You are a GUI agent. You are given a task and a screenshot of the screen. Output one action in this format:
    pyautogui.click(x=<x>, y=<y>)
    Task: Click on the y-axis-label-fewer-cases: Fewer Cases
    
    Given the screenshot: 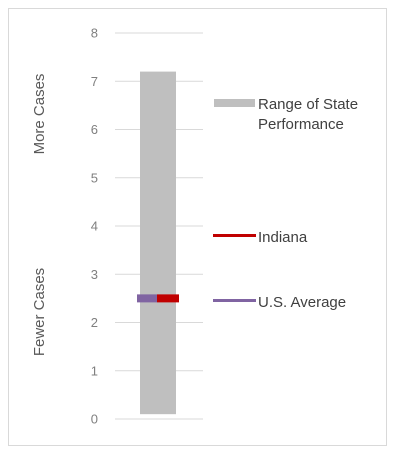 What is the action you would take?
    pyautogui.click(x=39, y=312)
    